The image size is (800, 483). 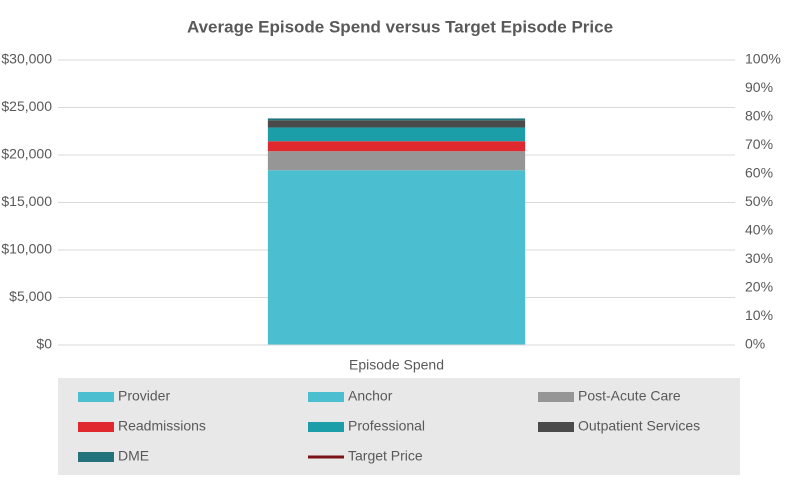 I want to click on y2-tick-label: 40%, so click(x=759, y=230).